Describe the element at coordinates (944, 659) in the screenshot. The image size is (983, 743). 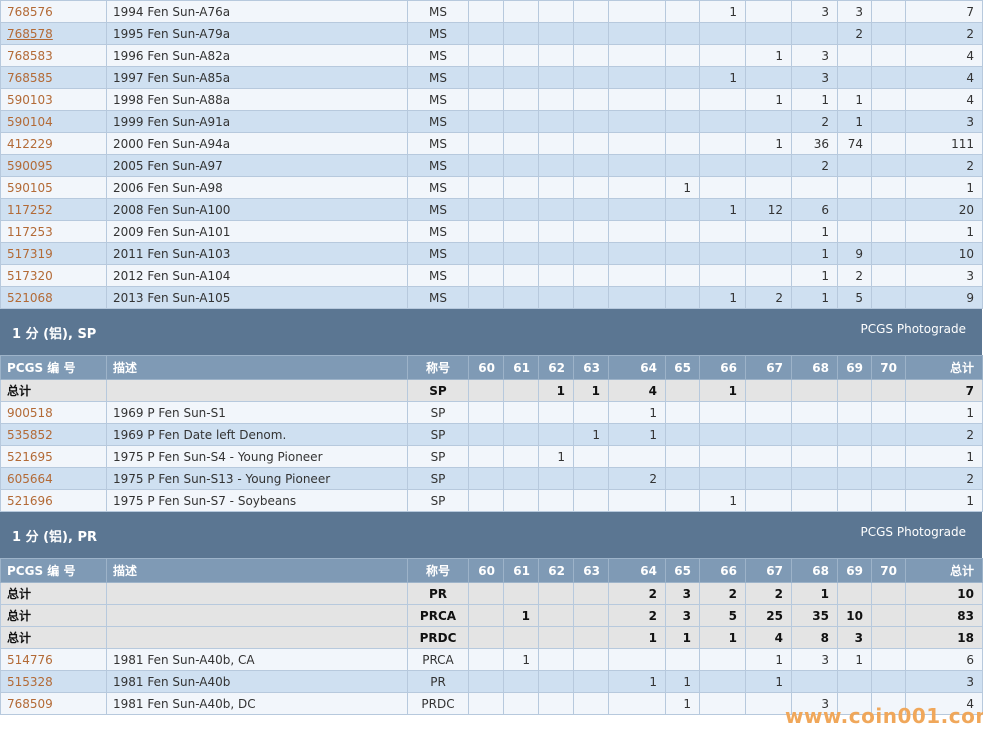
I see `row-total-cell: 6` at that location.